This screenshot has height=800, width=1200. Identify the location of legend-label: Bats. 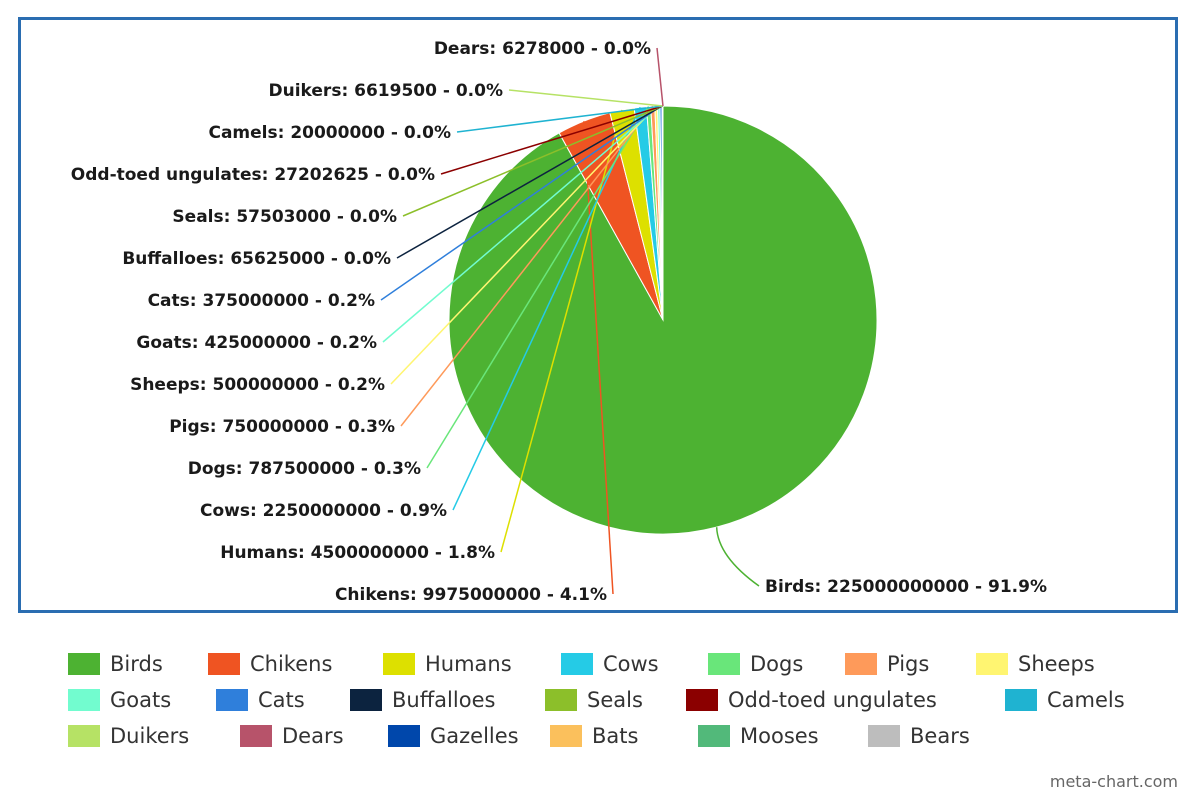
(615, 736).